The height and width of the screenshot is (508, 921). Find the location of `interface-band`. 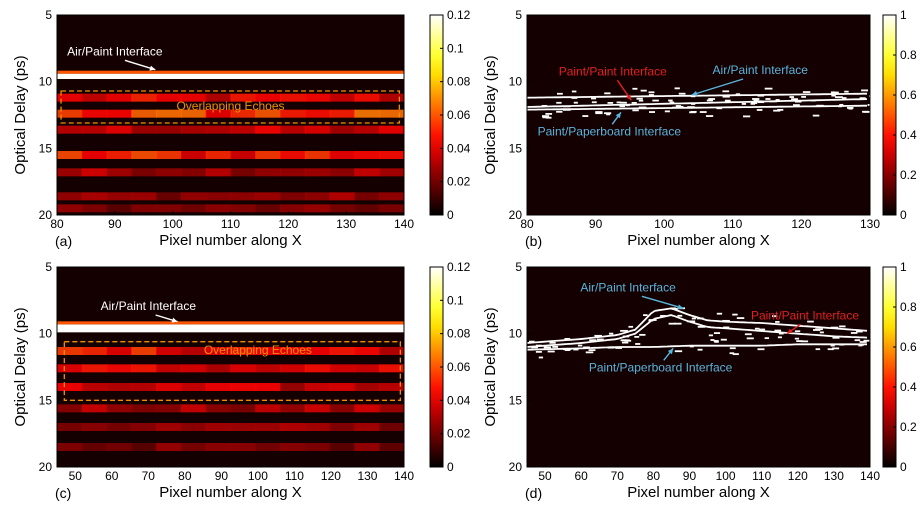

interface-band is located at coordinates (230, 76).